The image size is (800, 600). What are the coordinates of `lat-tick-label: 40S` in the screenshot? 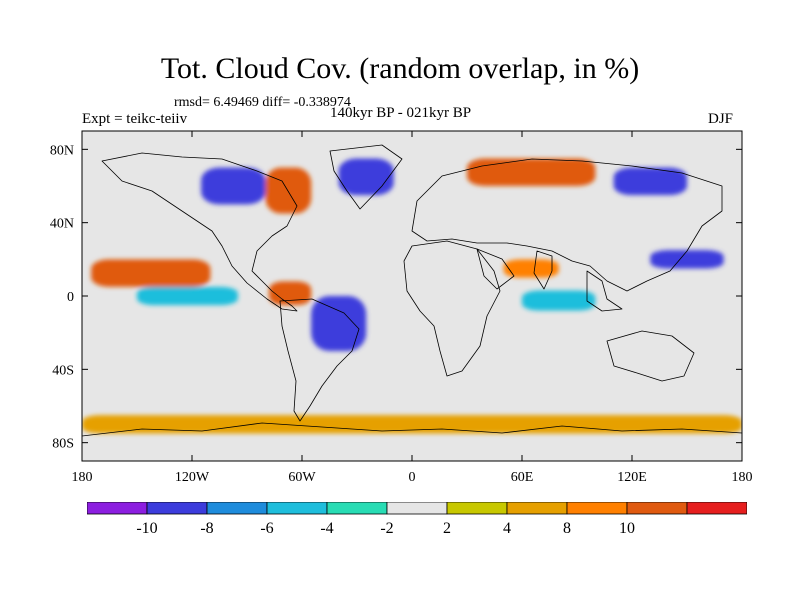 It's located at (63, 370).